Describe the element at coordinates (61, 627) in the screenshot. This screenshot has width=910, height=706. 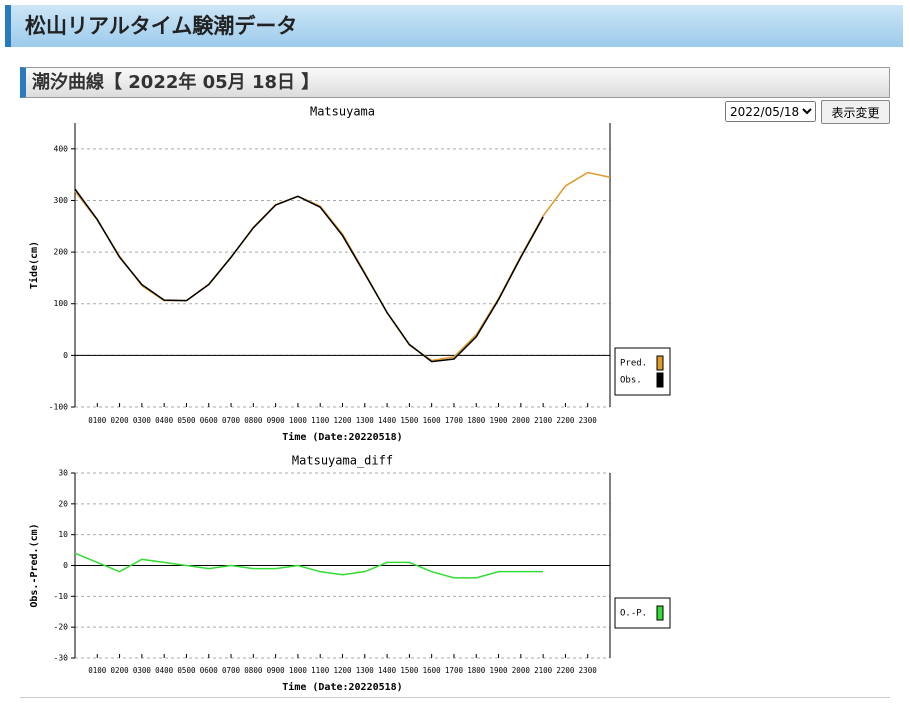
I see `y-tick-label: -20` at that location.